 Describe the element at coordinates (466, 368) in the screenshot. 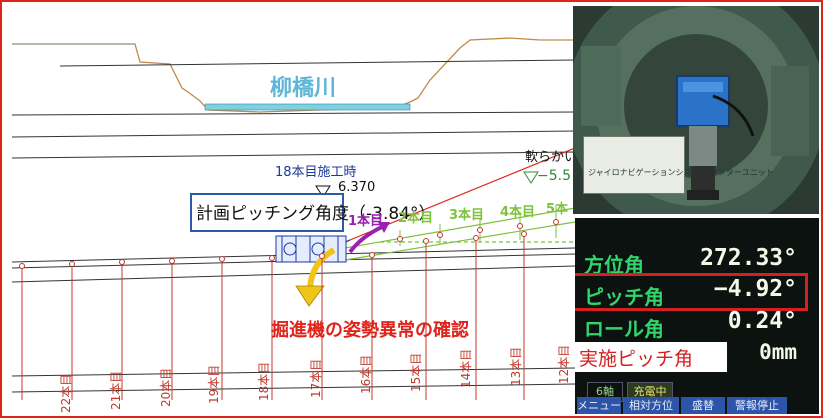

I see `pipe-behind-label: 14本目` at that location.